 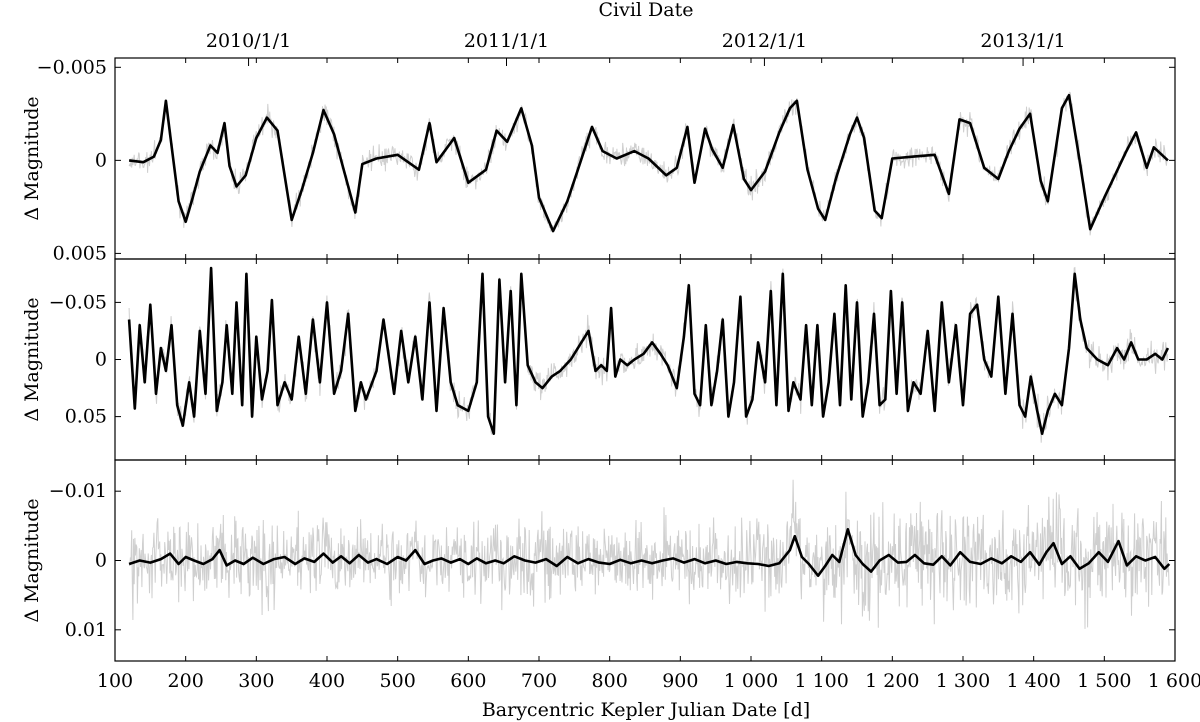 What do you see at coordinates (72, 67) in the screenshot?
I see `y-tick-label: −0.005` at bounding box center [72, 67].